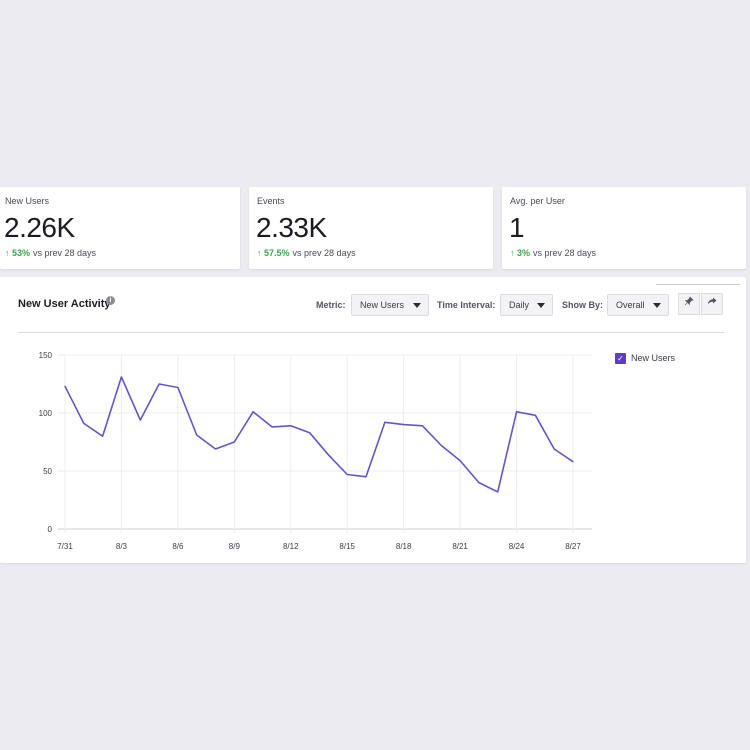 This screenshot has width=750, height=750. Describe the element at coordinates (517, 227) in the screenshot. I see `stat-value: 1` at that location.